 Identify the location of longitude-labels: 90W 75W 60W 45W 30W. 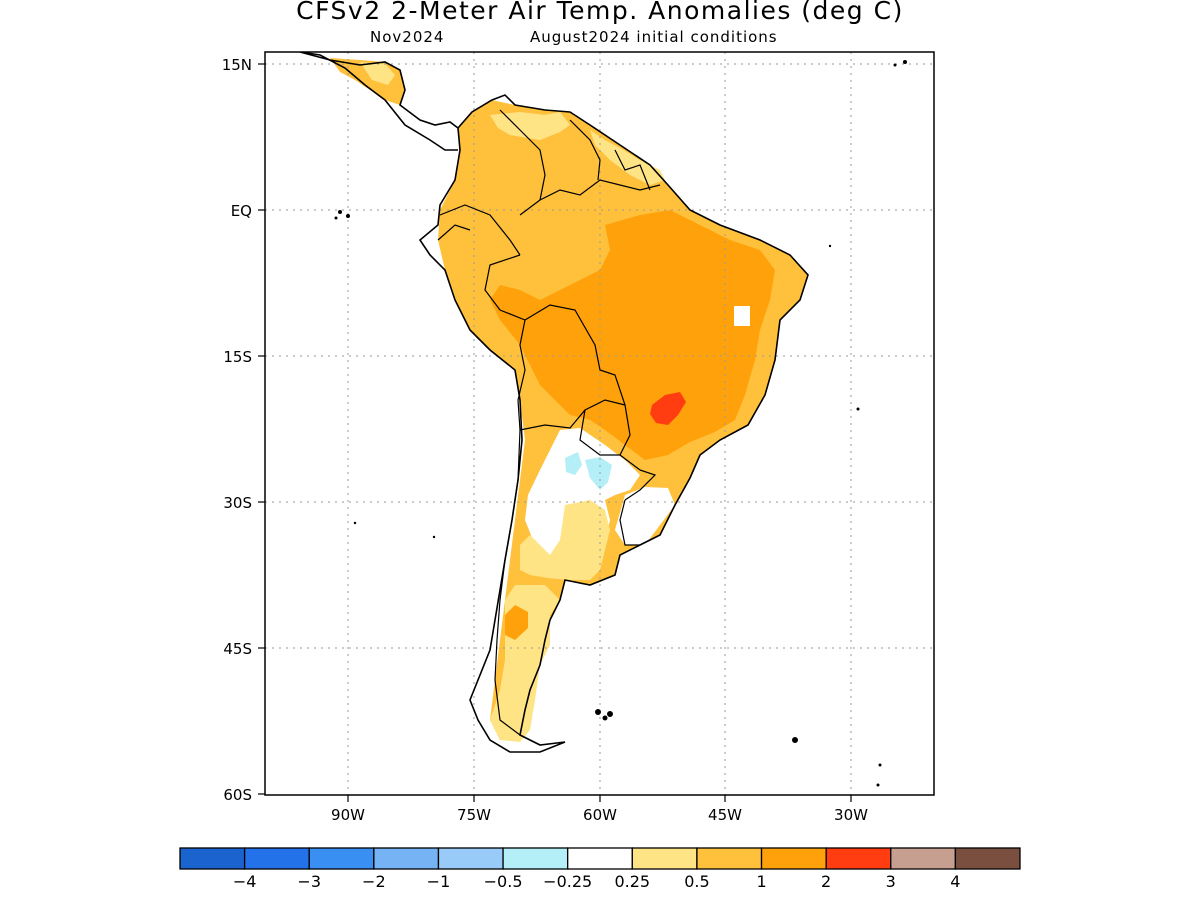
(599, 815).